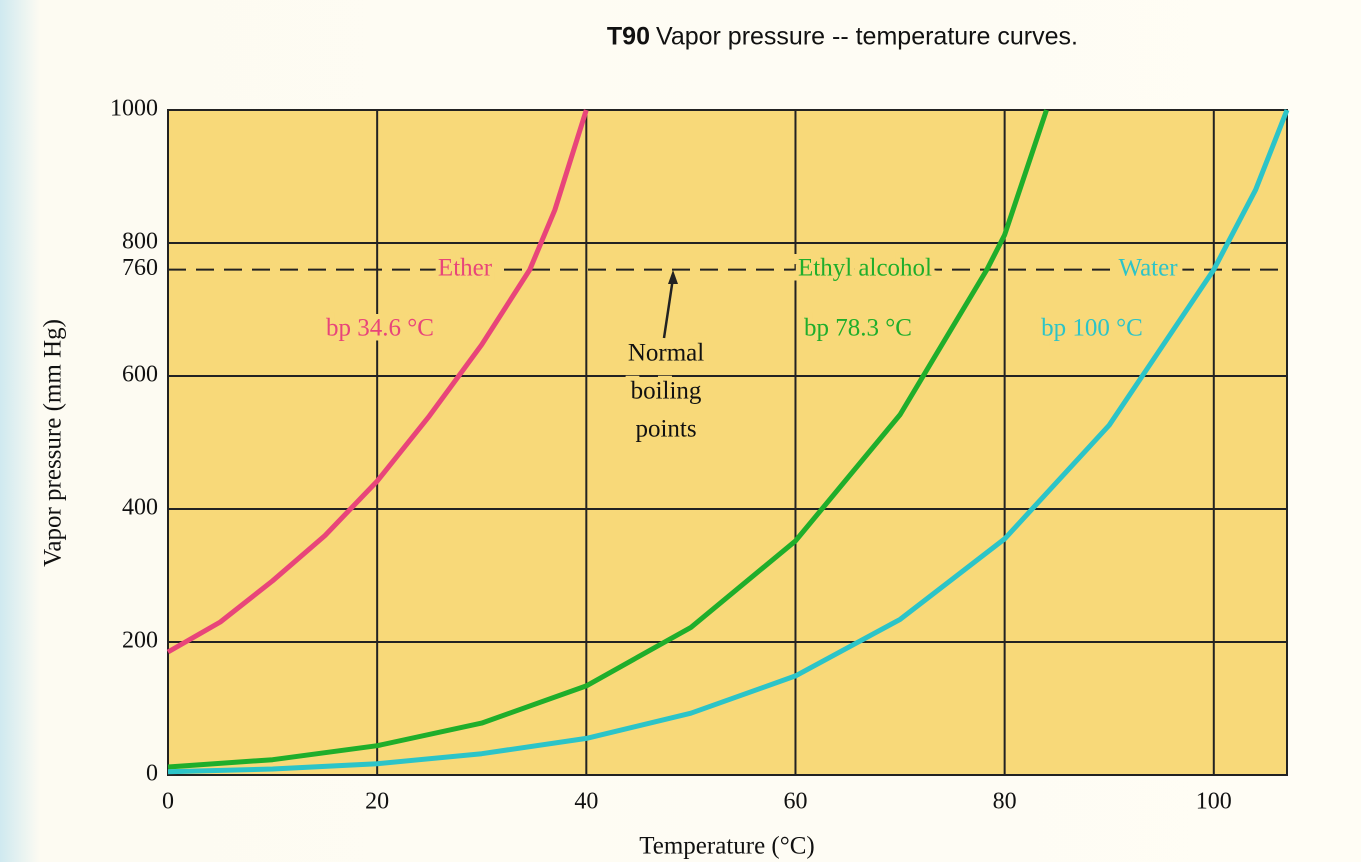 The height and width of the screenshot is (862, 1361). What do you see at coordinates (53, 443) in the screenshot?
I see `y-axis-label: Vapor pressure (mm Hg)` at bounding box center [53, 443].